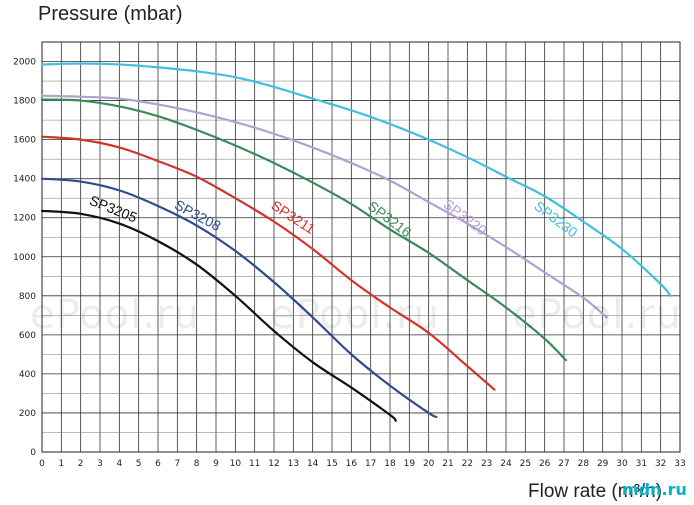  I want to click on x-tick-label: 25, so click(525, 464).